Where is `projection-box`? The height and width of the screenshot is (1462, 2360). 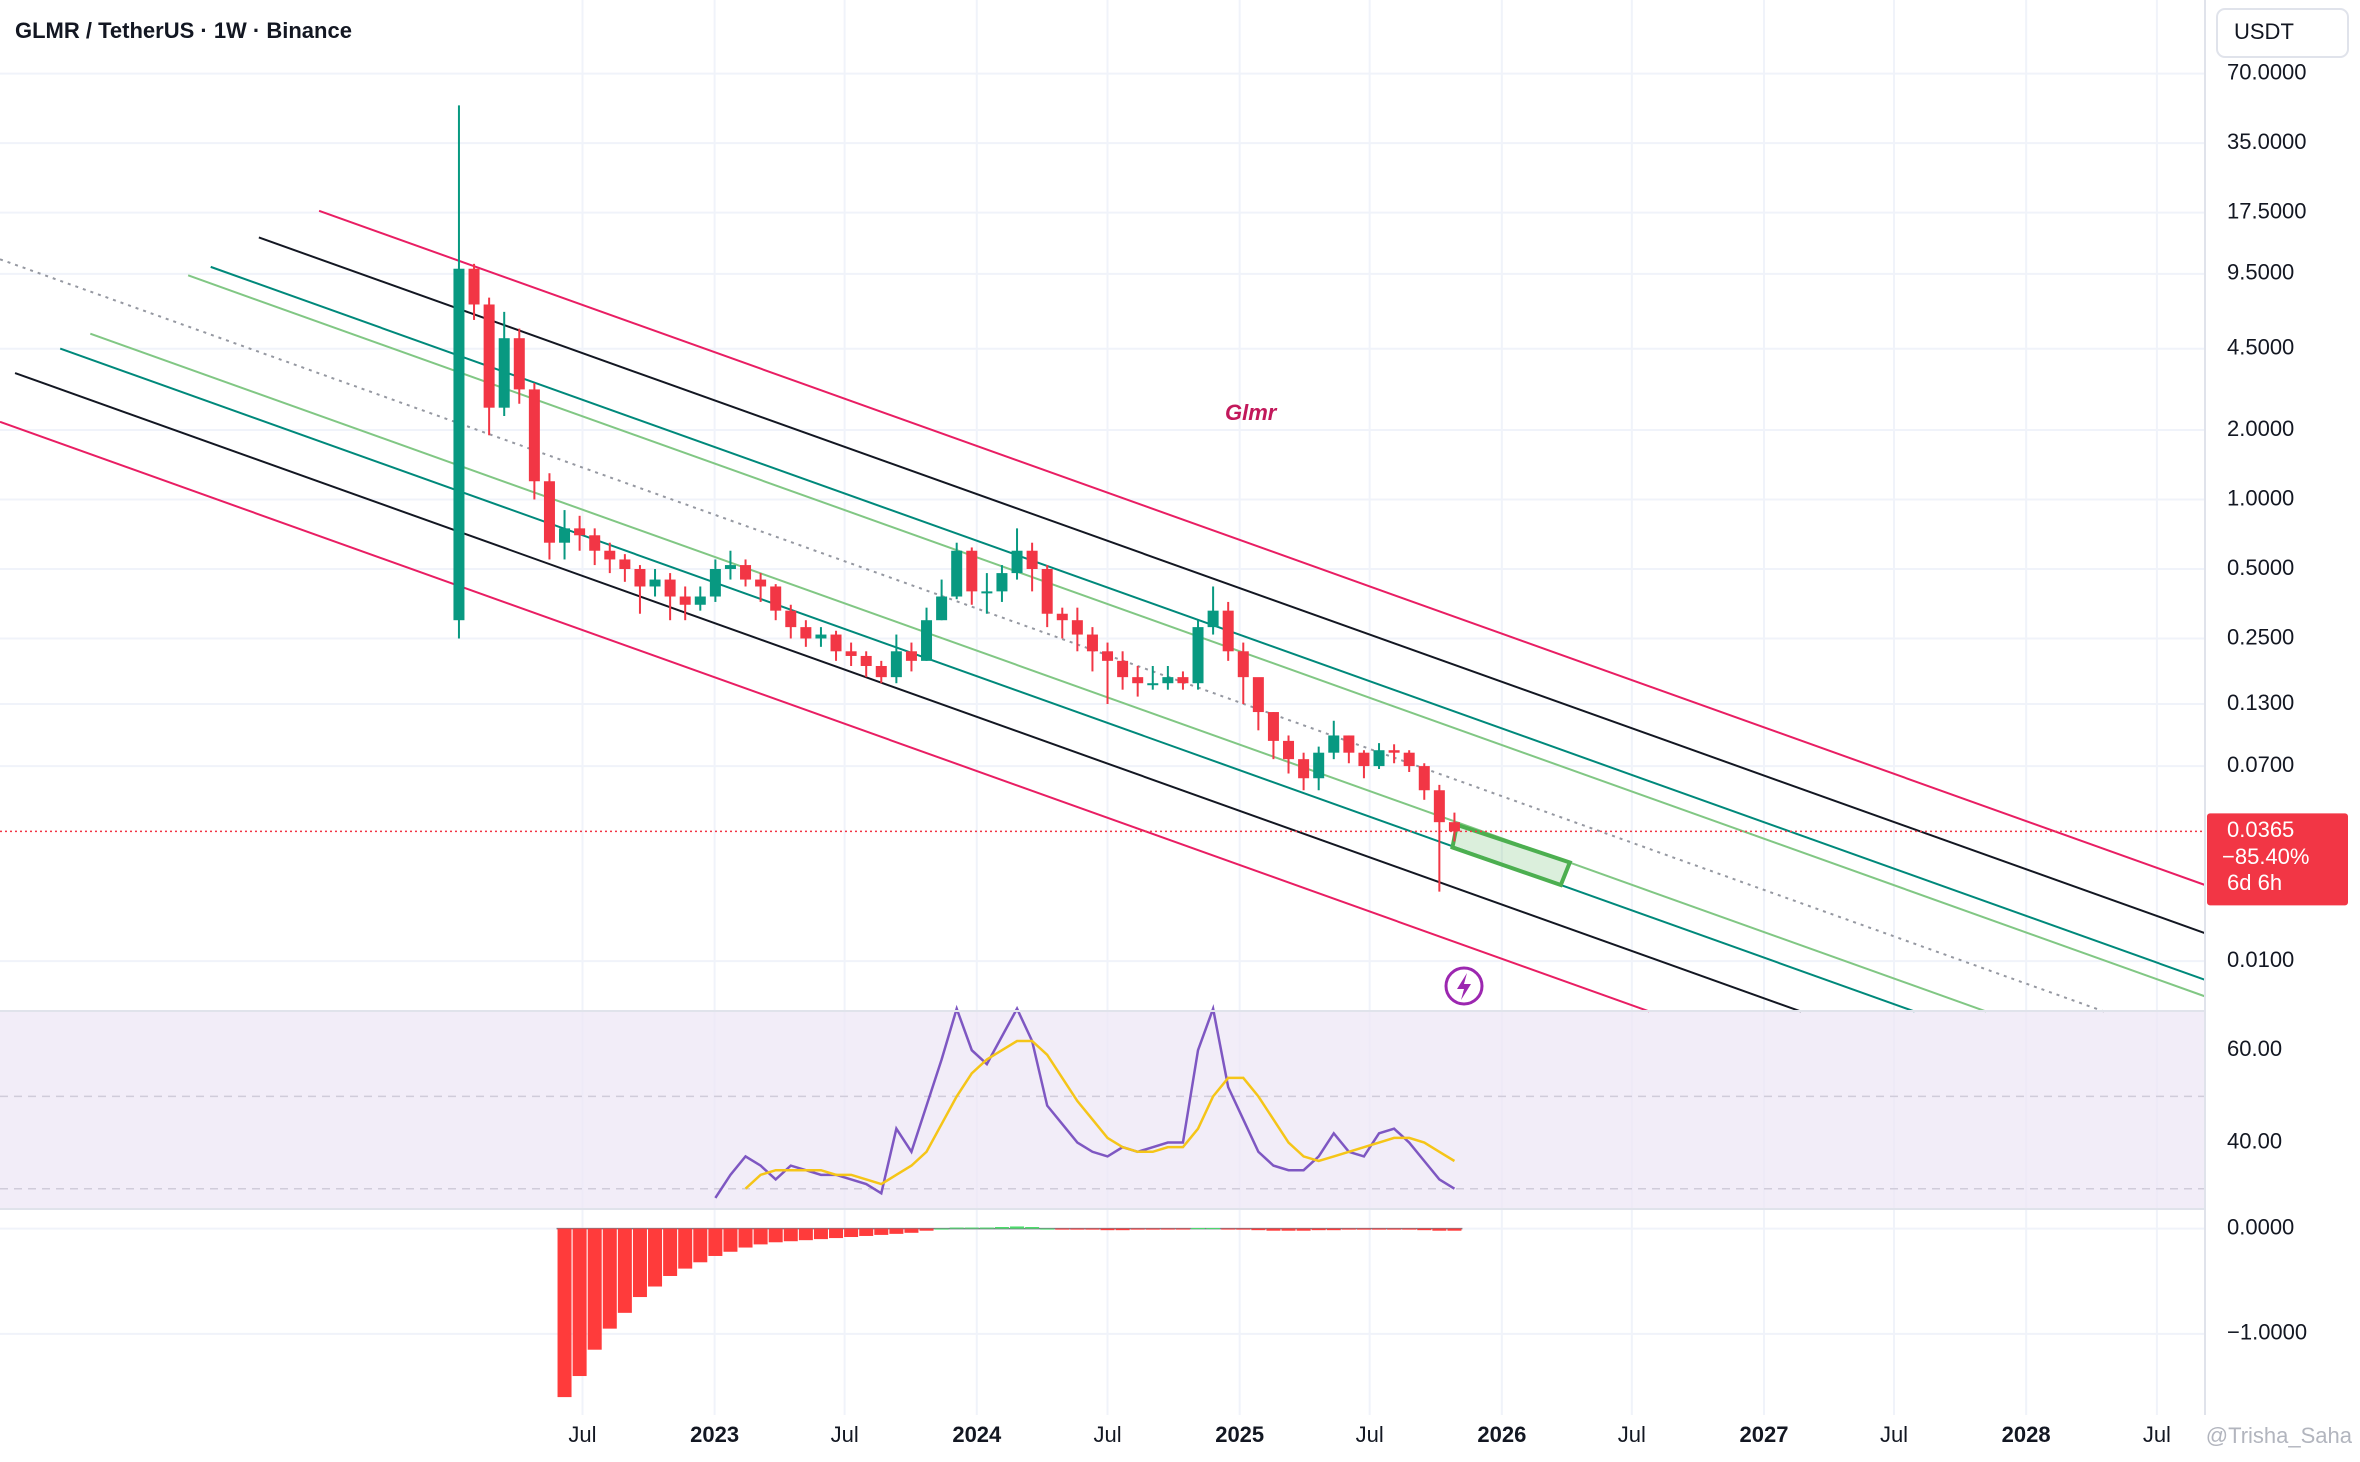
projection-box is located at coordinates (1511, 855).